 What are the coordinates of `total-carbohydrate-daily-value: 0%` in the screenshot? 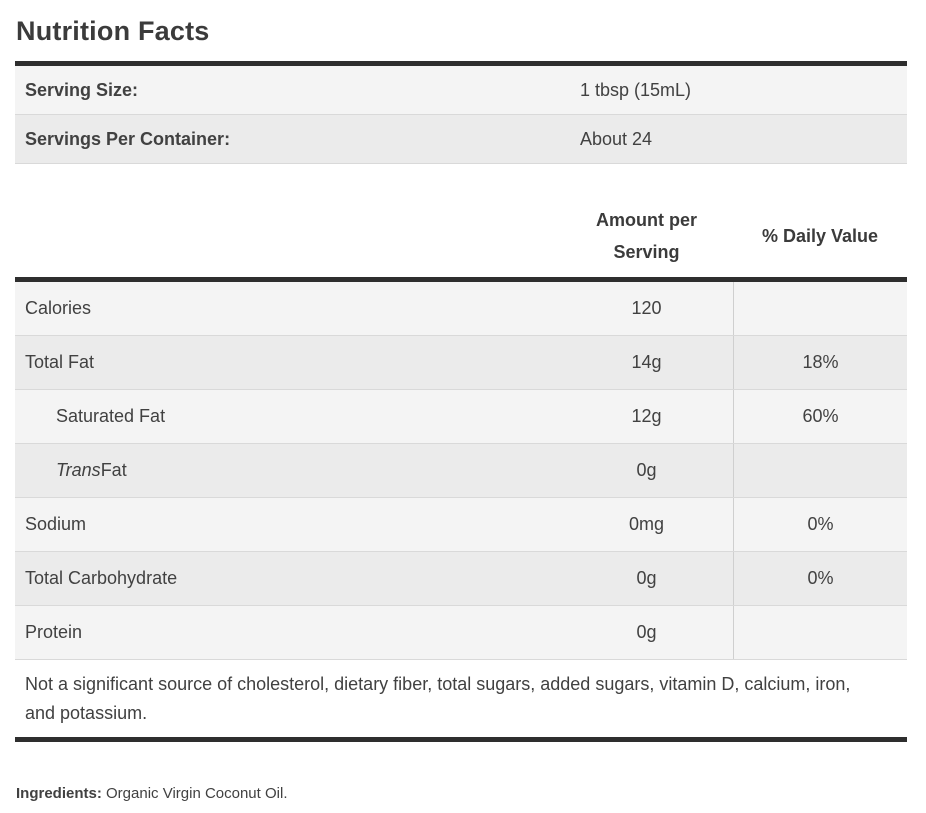 It's located at (820, 578).